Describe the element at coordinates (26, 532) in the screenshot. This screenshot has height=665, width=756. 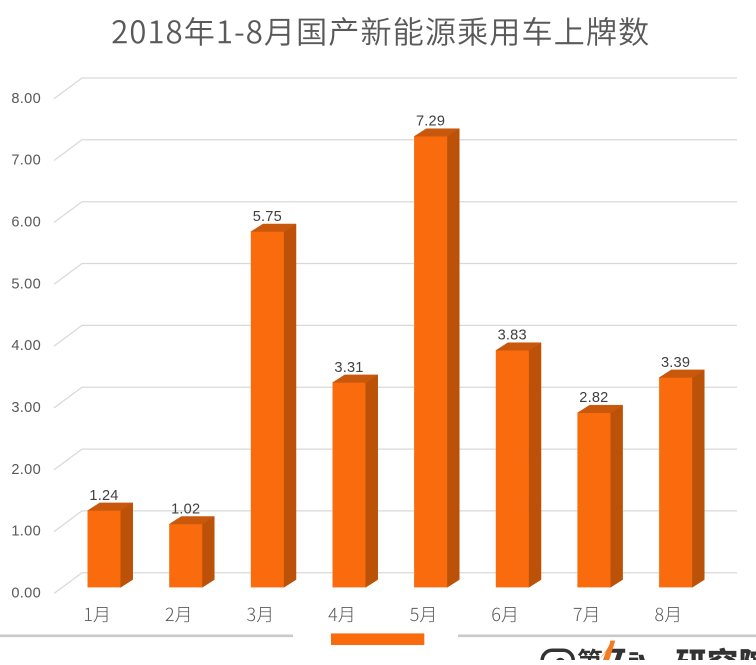
I see `svg-text: 1.00` at that location.